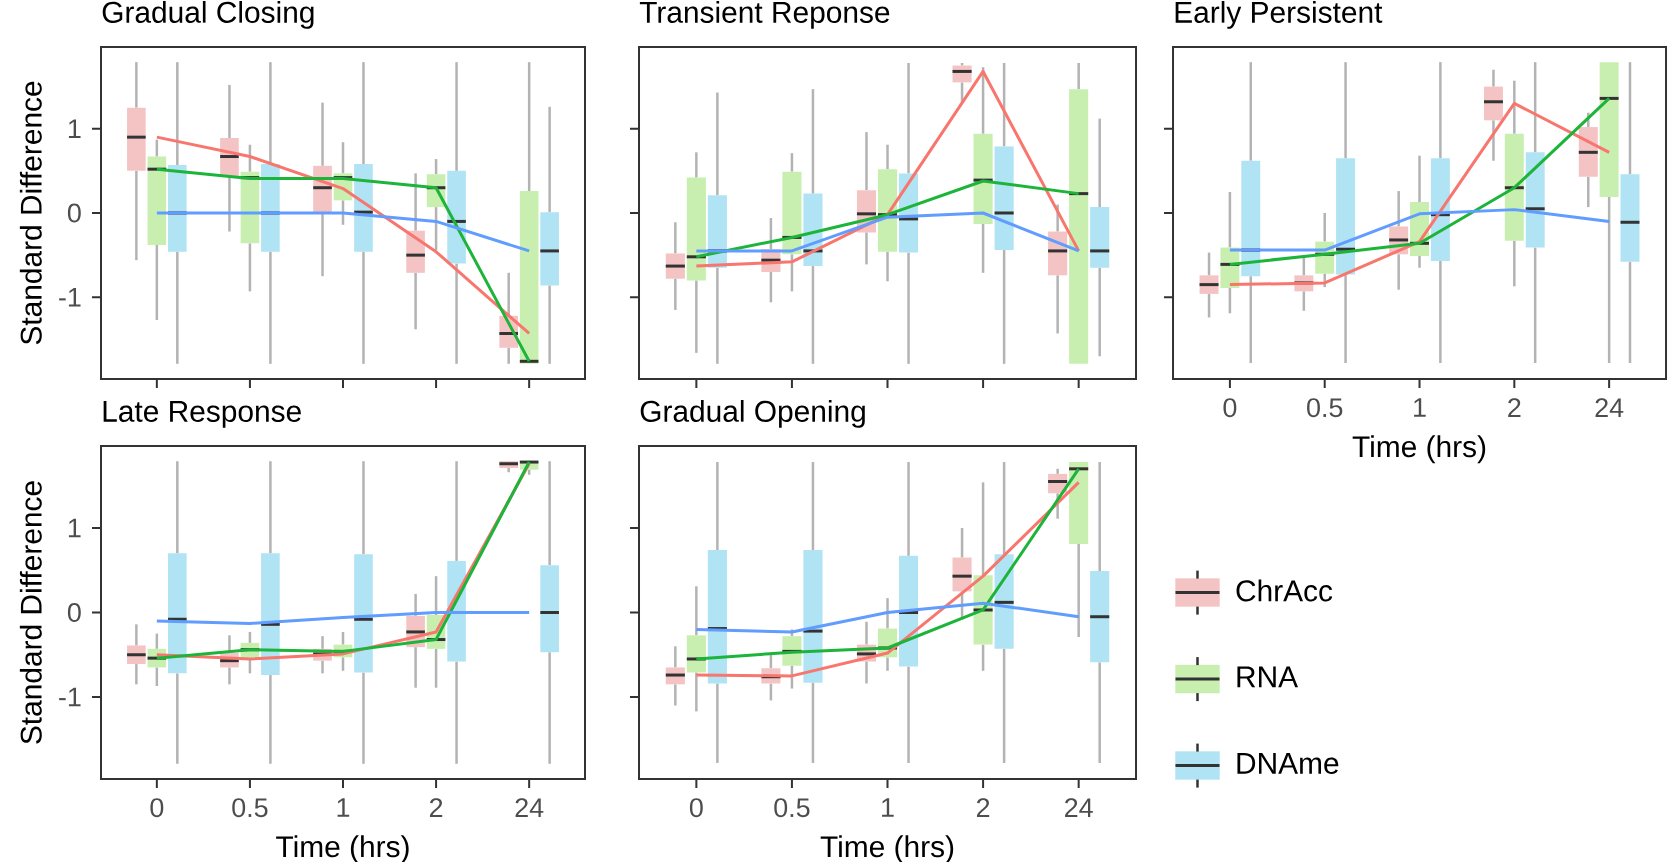  I want to click on legend-label: ChrAcc, so click(1284, 590).